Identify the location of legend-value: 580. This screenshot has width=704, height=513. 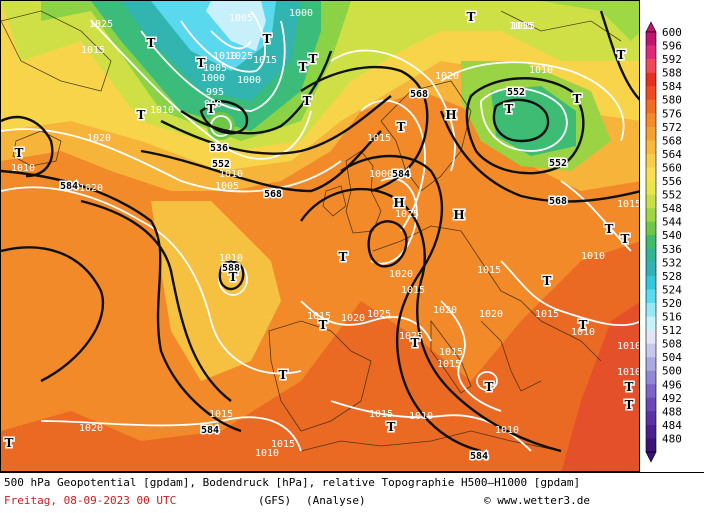
(672, 100).